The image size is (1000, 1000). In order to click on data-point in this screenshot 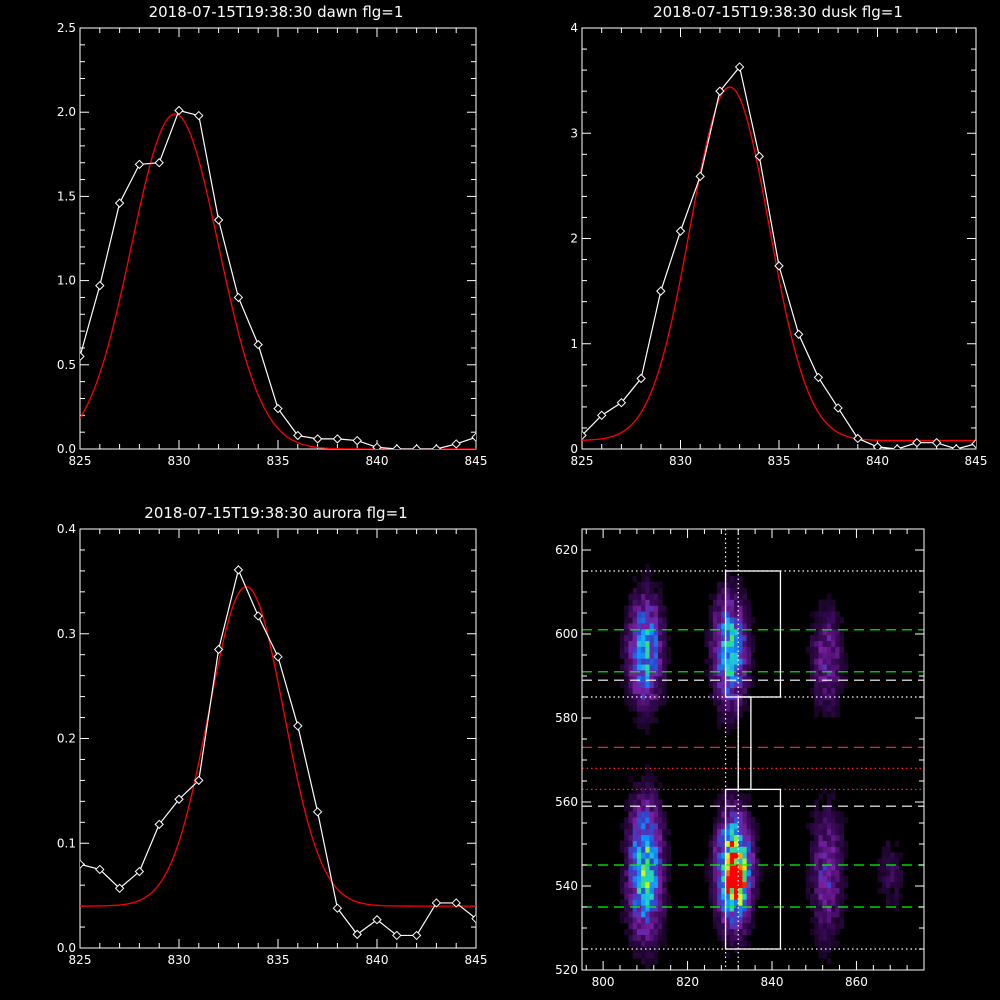, I will do `click(973, 444)`.